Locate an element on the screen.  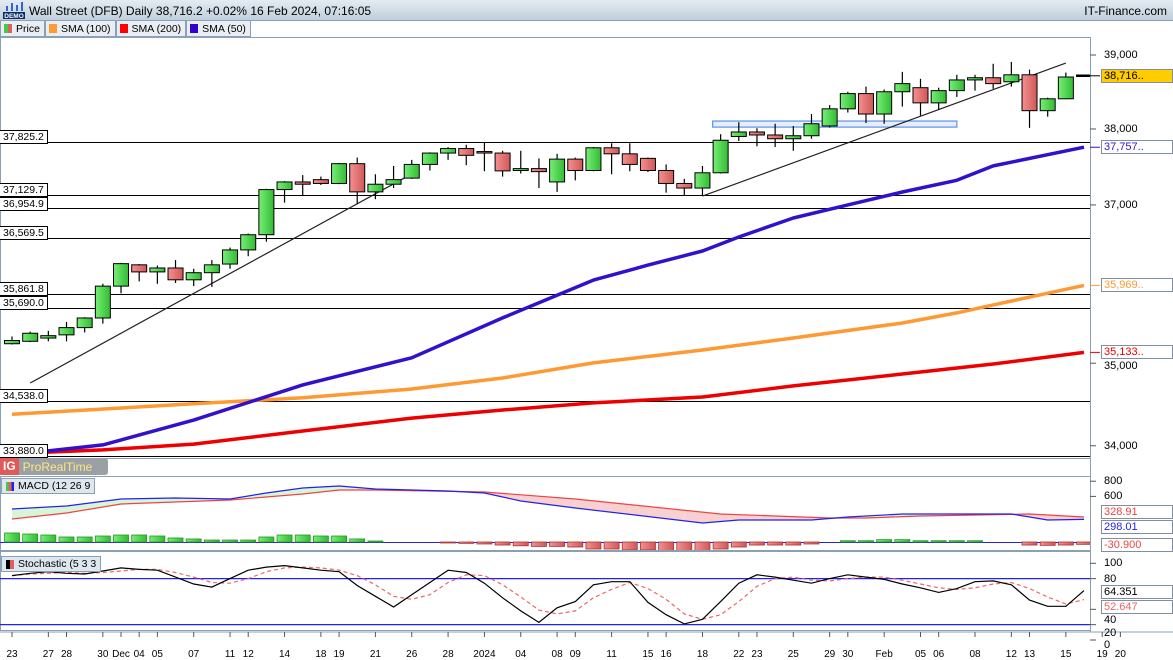
price-swatch-icon is located at coordinates (8, 28).